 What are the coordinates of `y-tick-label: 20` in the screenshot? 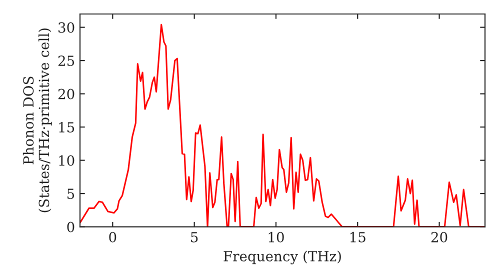 It's located at (66, 94).